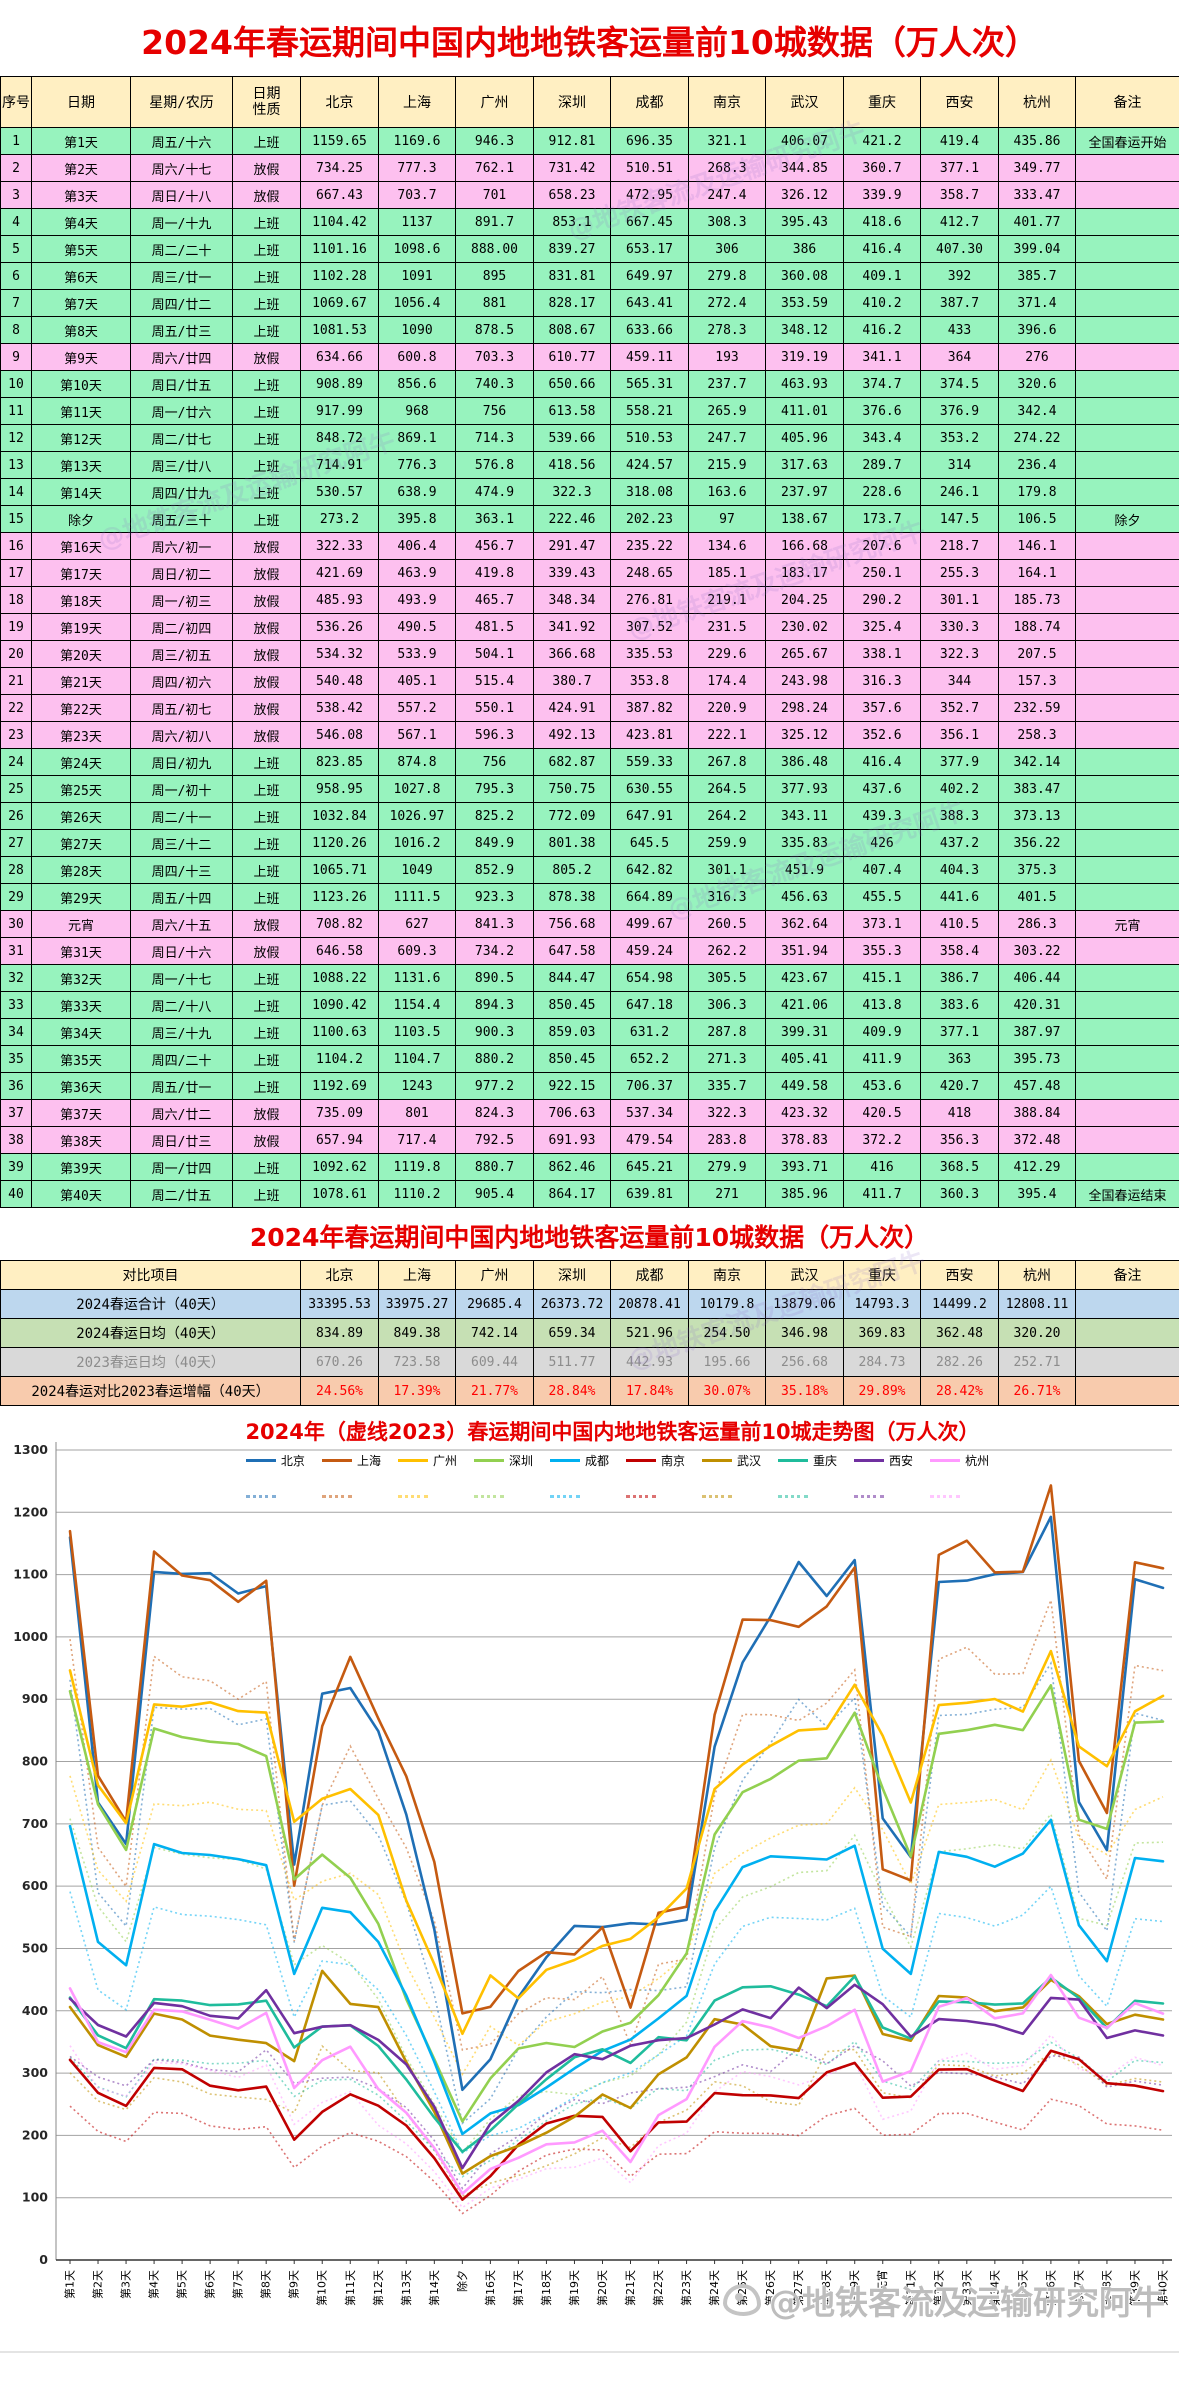 The image size is (1179, 2394). I want to click on row-meta-cell: 第35天, so click(81, 1059).